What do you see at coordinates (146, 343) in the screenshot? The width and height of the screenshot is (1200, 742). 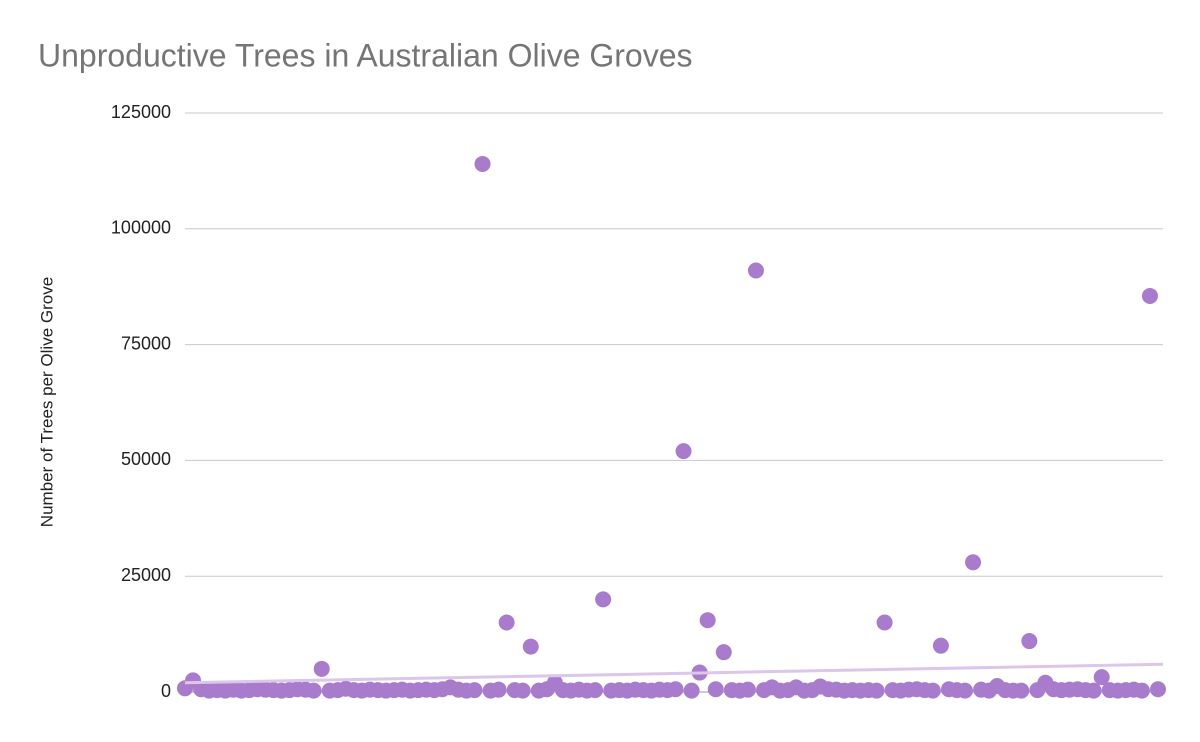 I see `y-tick-label: 75000` at bounding box center [146, 343].